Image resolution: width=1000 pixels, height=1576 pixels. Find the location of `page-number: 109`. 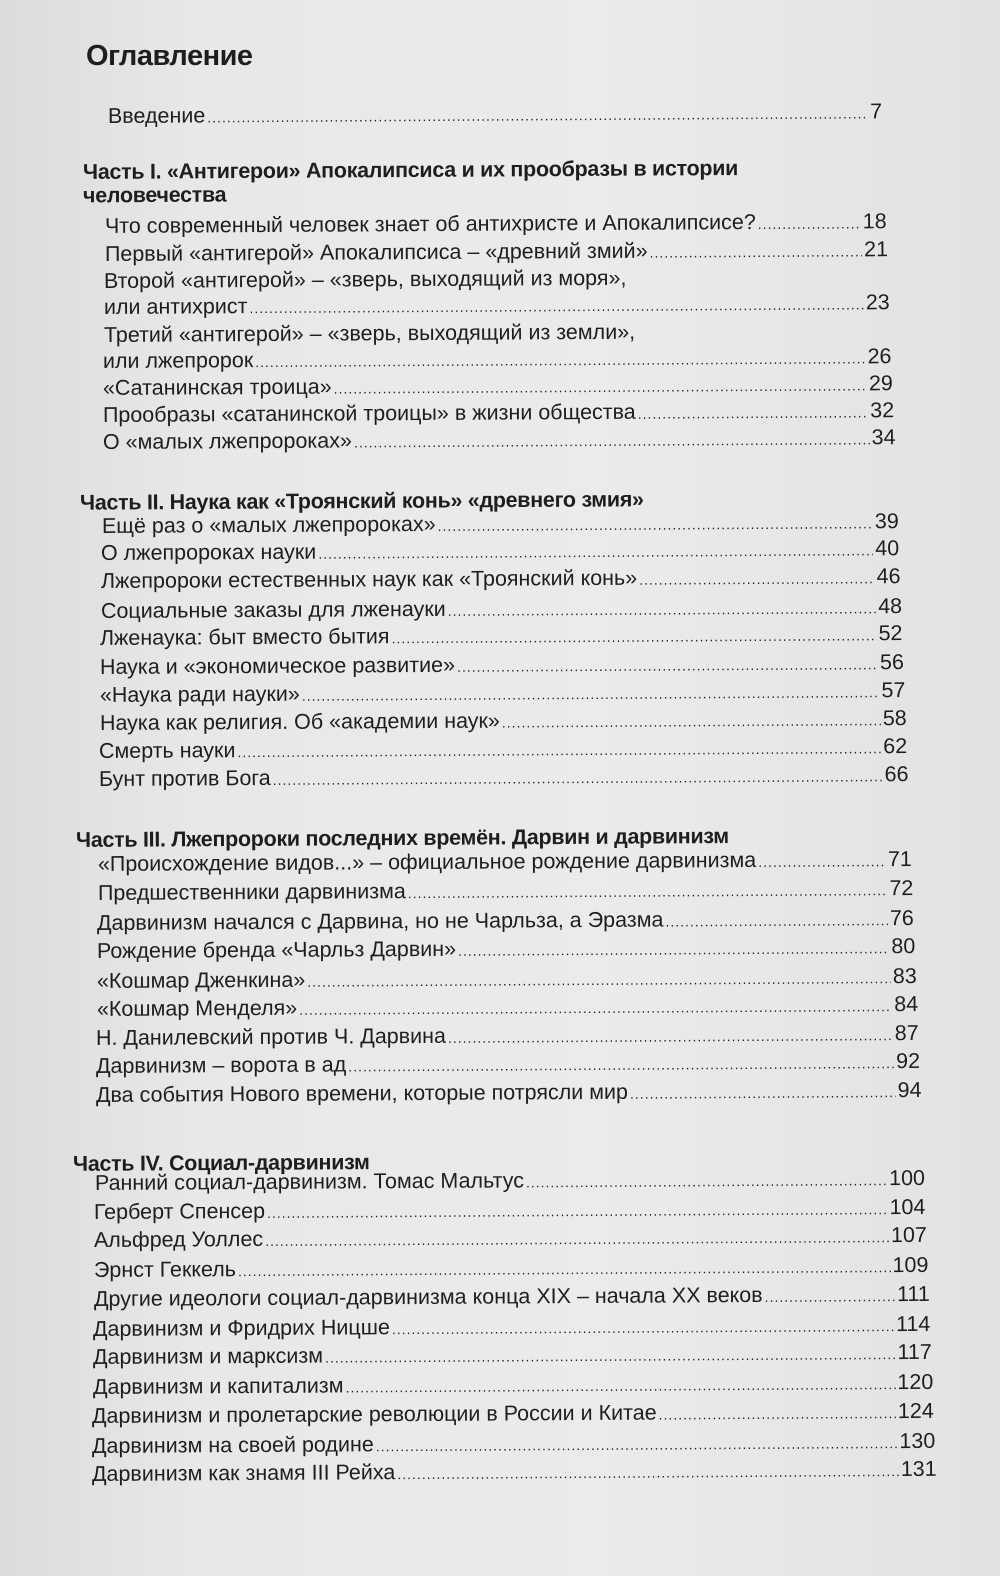

page-number: 109 is located at coordinates (910, 1265).